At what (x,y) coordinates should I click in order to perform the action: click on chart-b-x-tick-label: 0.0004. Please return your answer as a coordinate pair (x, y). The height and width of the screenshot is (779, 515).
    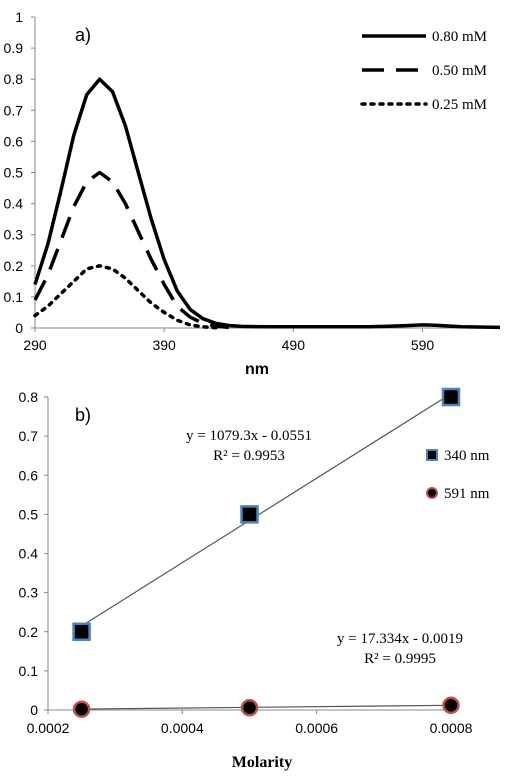
    Looking at the image, I should click on (182, 728).